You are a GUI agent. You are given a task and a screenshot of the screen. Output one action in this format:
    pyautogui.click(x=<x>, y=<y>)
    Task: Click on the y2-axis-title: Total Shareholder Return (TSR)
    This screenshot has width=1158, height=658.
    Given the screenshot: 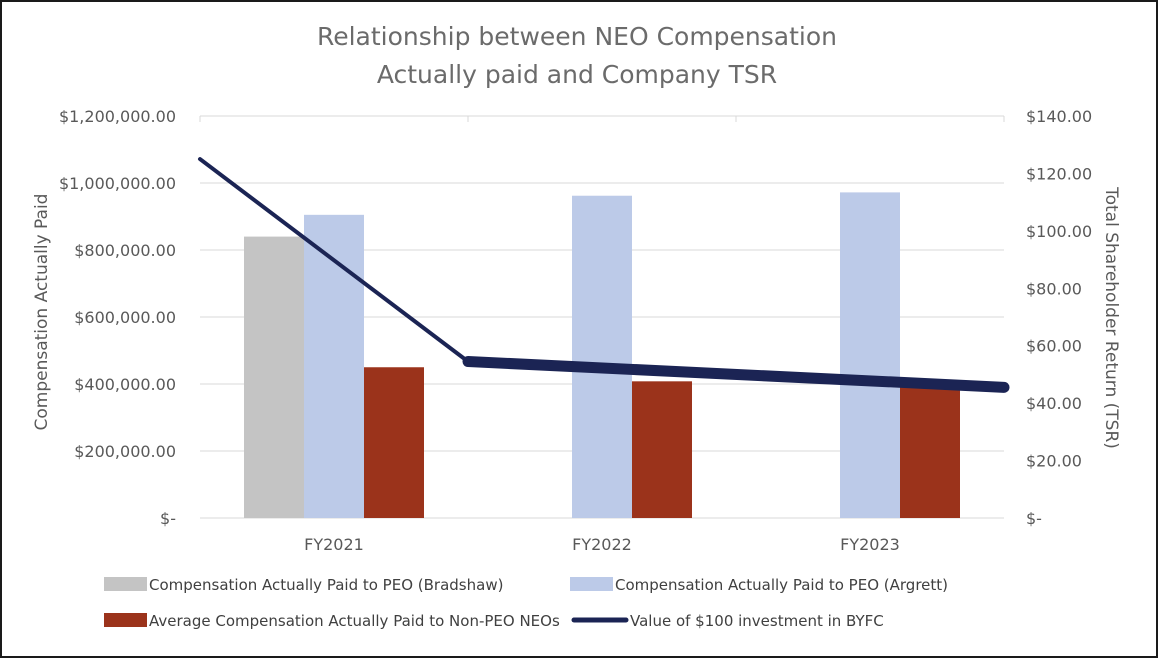 What is the action you would take?
    pyautogui.click(x=1111, y=317)
    